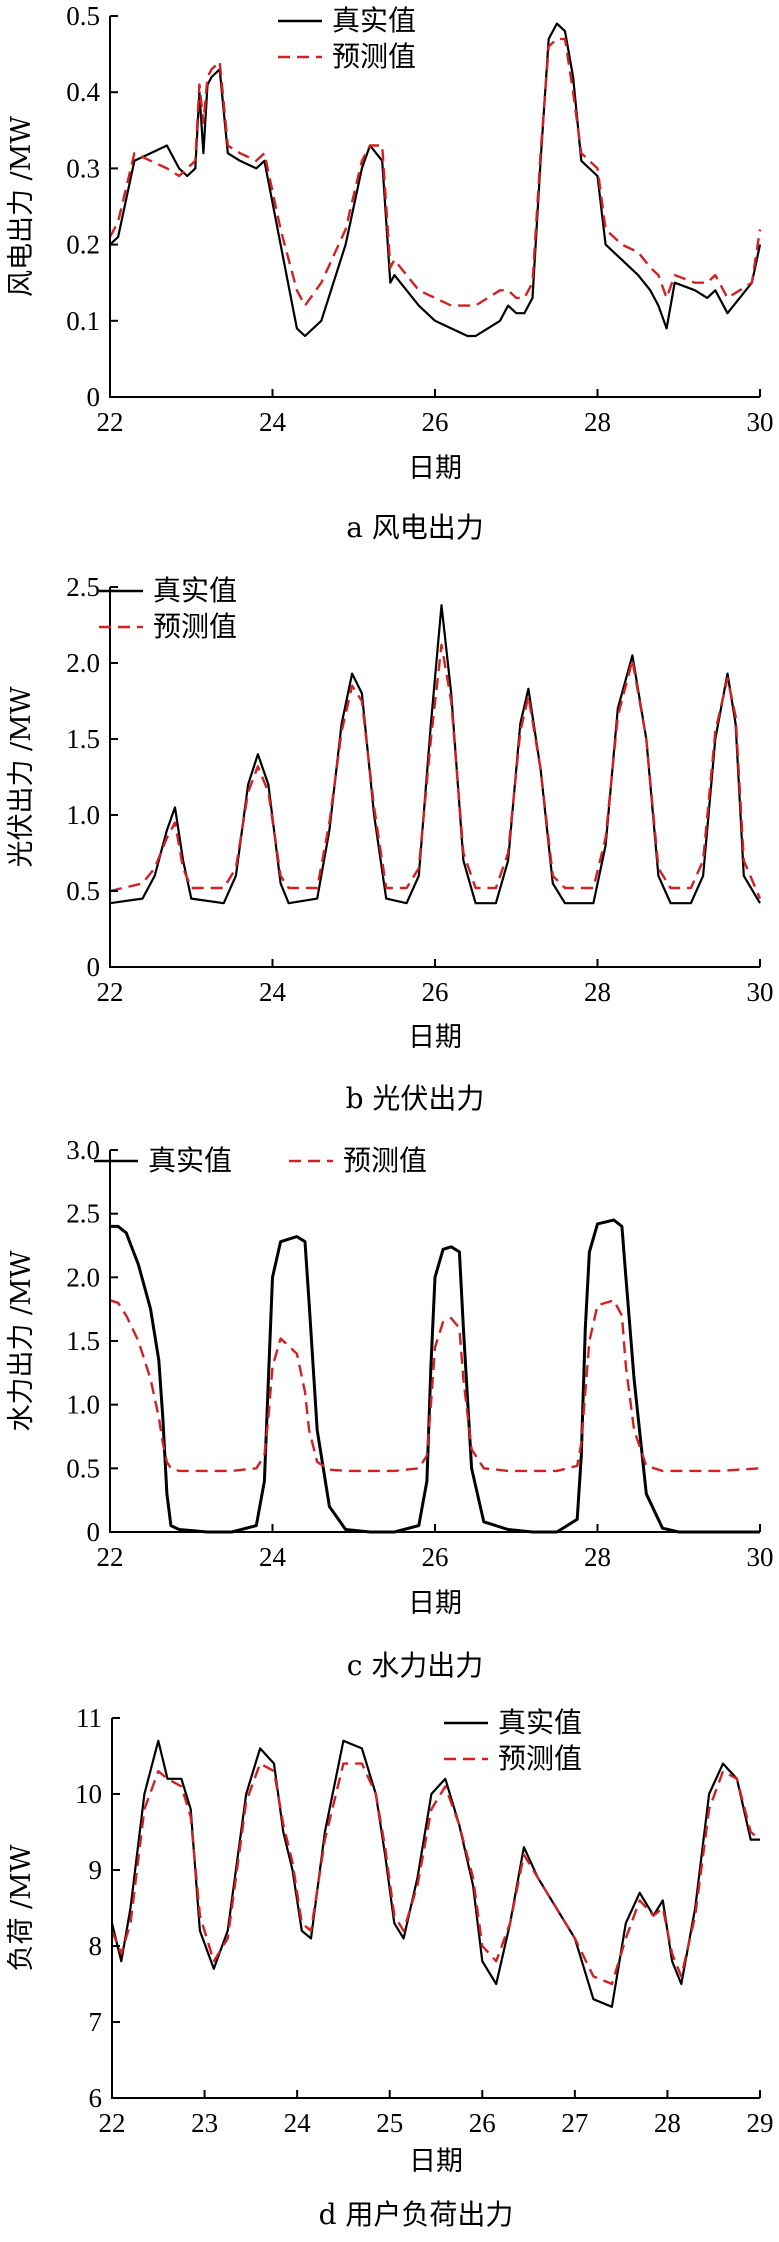 Image resolution: width=779 pixels, height=2242 pixels. I want to click on y-tick-label: 9, so click(96, 1870).